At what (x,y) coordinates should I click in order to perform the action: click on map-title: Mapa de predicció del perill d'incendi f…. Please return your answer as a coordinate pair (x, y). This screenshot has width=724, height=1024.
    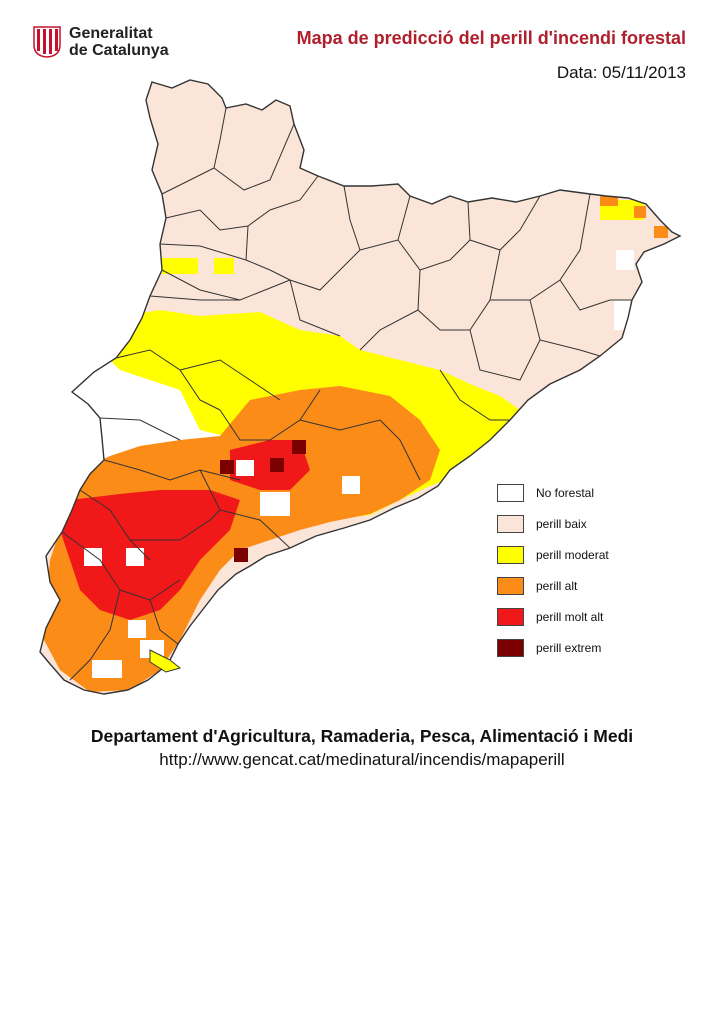
    Looking at the image, I should click on (491, 38).